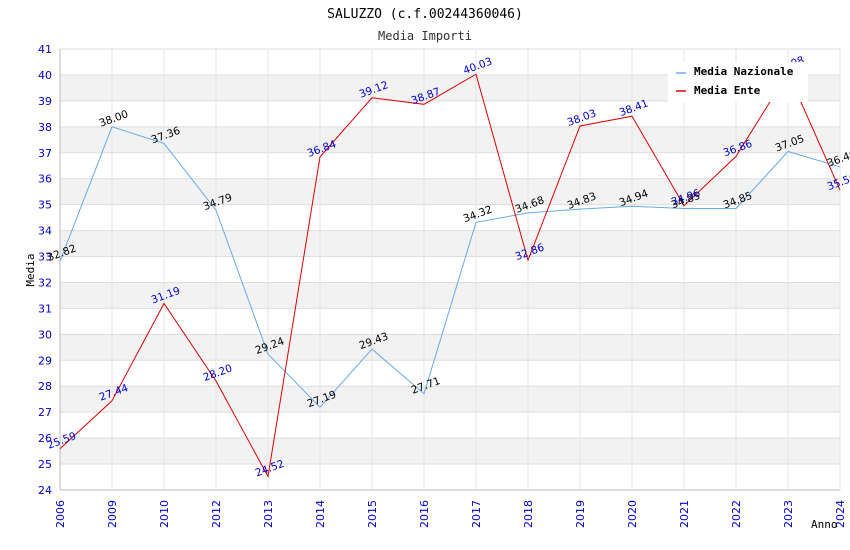 This screenshot has width=850, height=550. What do you see at coordinates (60, 514) in the screenshot?
I see `x-tick-label: 2006` at bounding box center [60, 514].